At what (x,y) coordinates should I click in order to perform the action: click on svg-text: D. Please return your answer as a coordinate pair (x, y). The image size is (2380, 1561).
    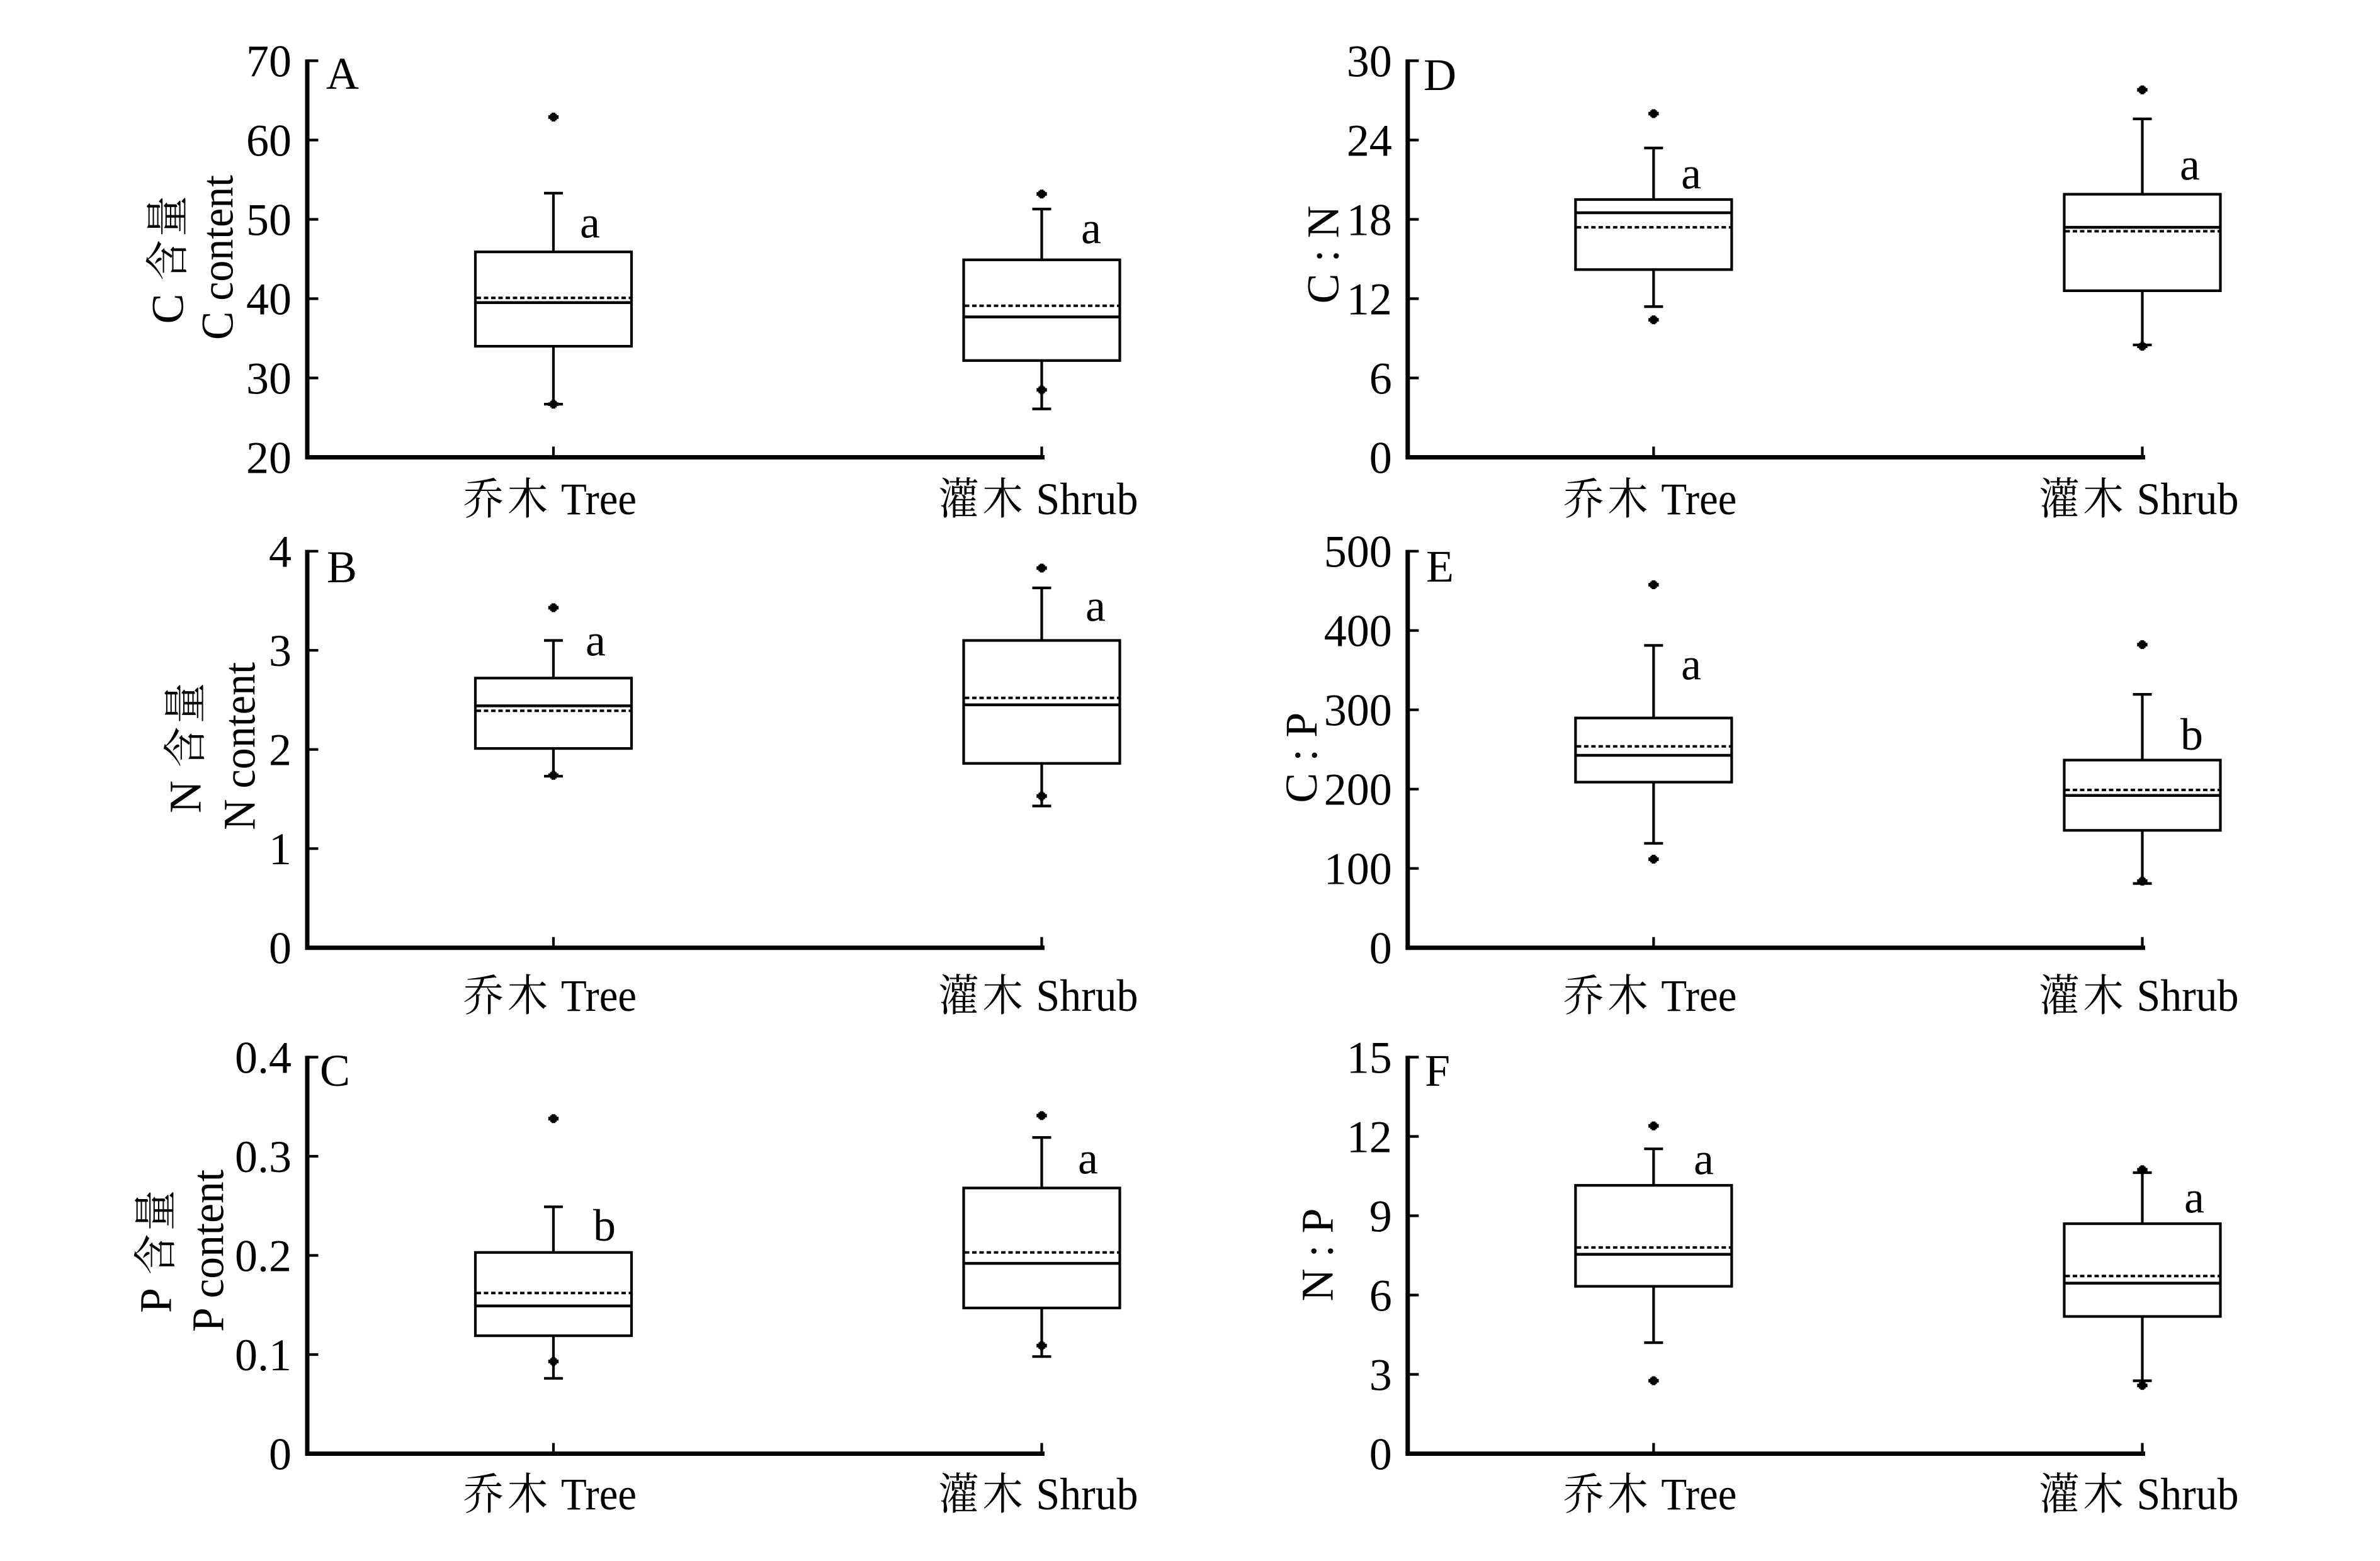
    Looking at the image, I should click on (1440, 75).